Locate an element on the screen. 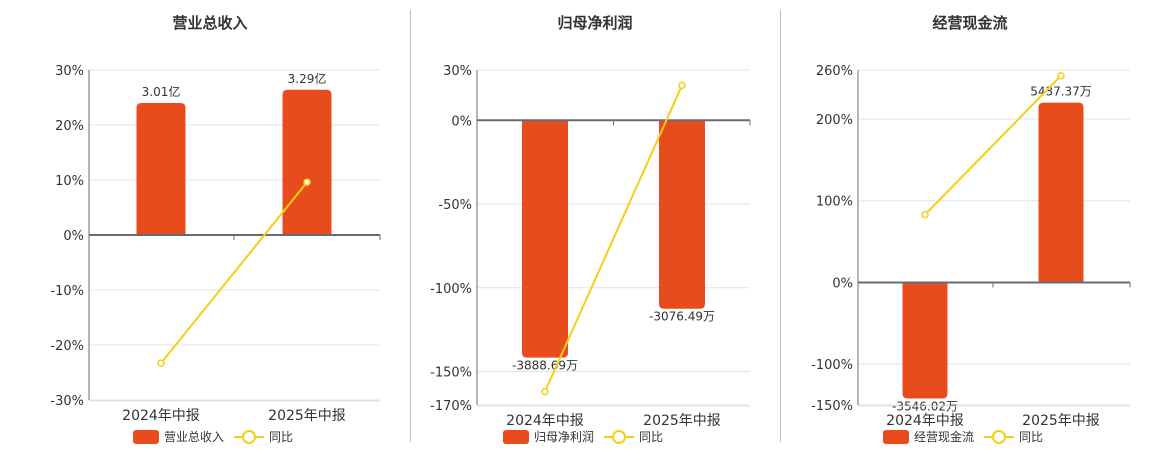  bar-value-label: -3076.49万 is located at coordinates (682, 317).